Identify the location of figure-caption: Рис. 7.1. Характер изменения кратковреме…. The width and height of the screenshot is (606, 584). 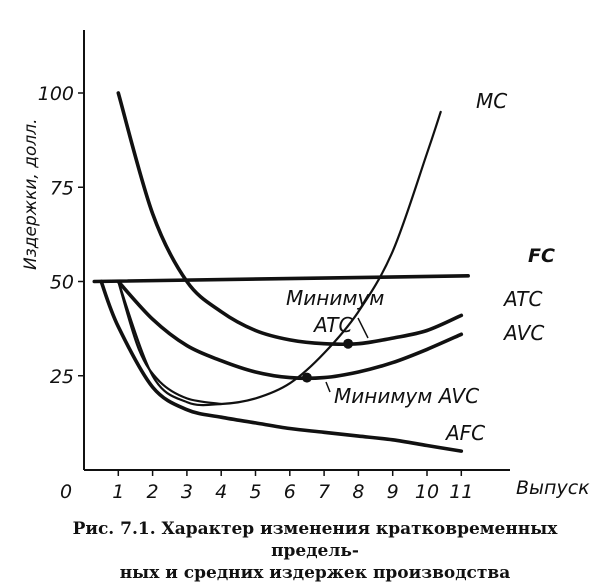
(315, 551).